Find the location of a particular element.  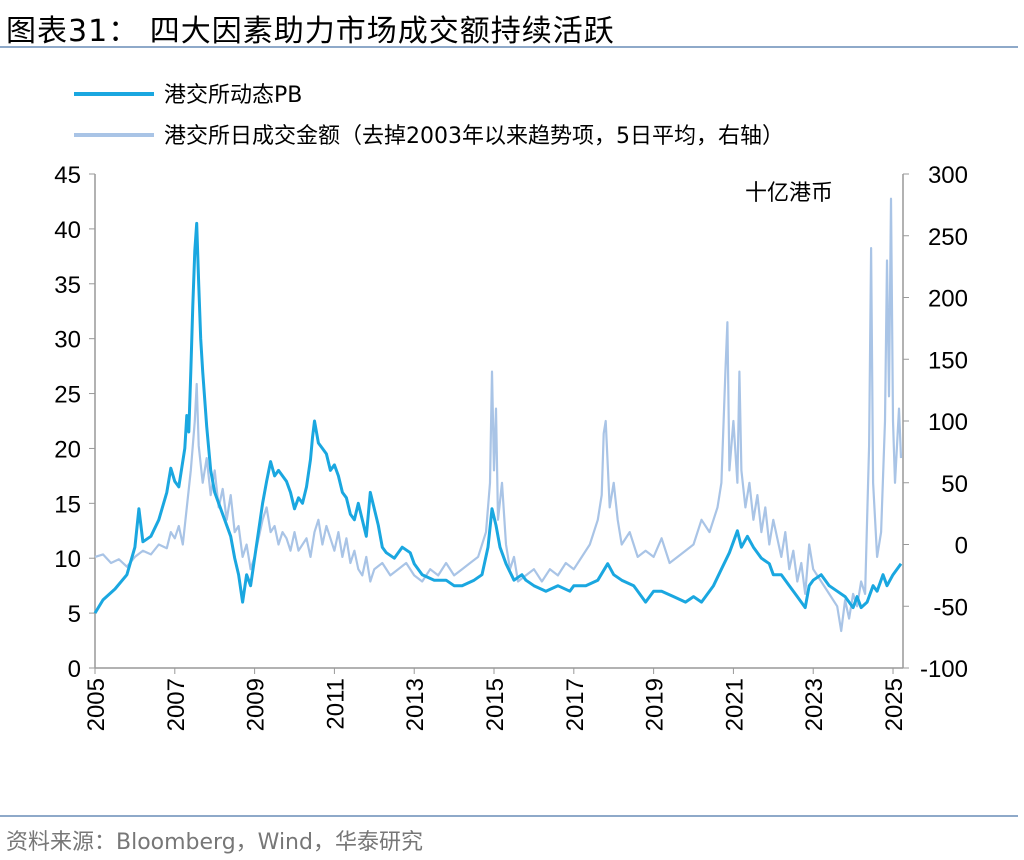

title-divider is located at coordinates (509, 47).